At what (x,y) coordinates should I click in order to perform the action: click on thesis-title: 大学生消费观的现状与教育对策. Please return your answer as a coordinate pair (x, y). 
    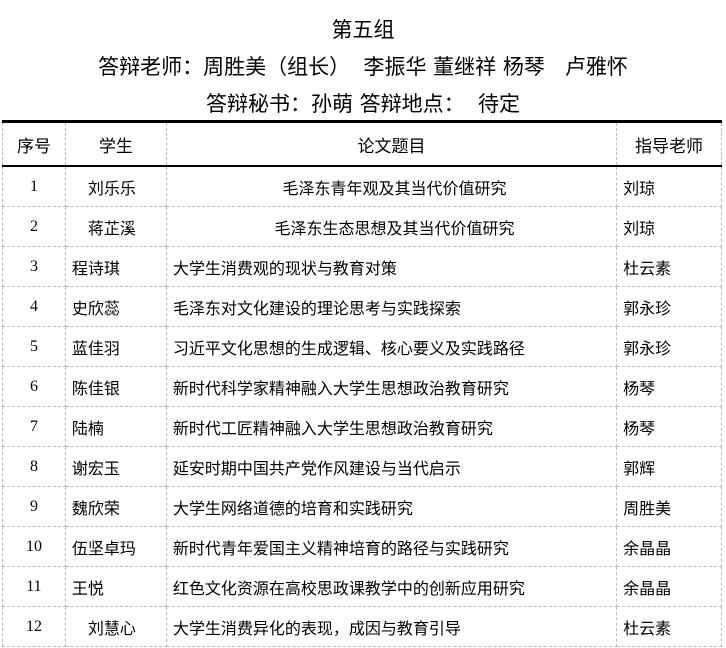
    Looking at the image, I should click on (391, 266).